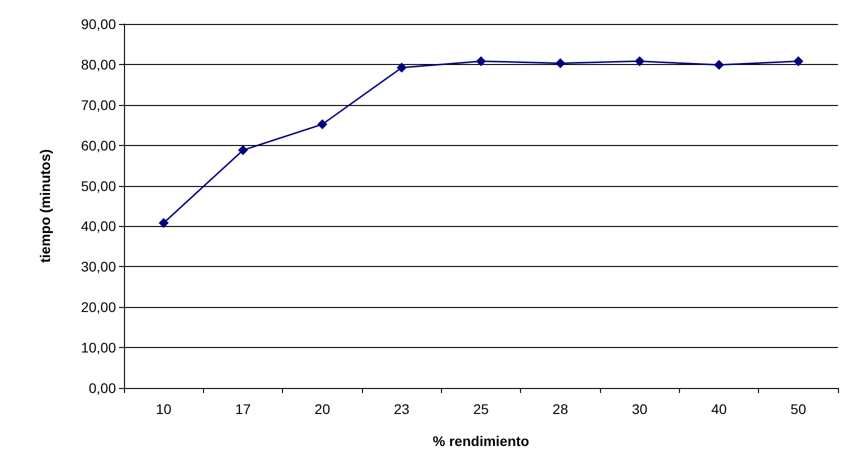 Image resolution: width=860 pixels, height=469 pixels. What do you see at coordinates (98, 64) in the screenshot?
I see `y-tick-label: 80,00` at bounding box center [98, 64].